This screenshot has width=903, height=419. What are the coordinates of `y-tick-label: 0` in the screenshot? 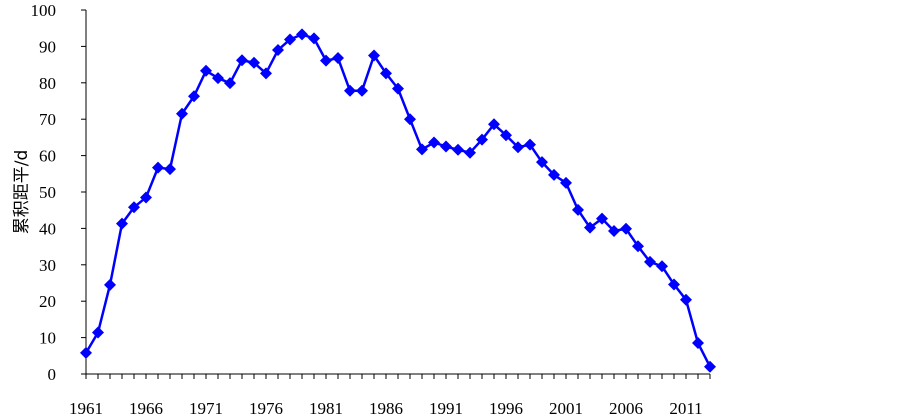 It's located at (52, 374).